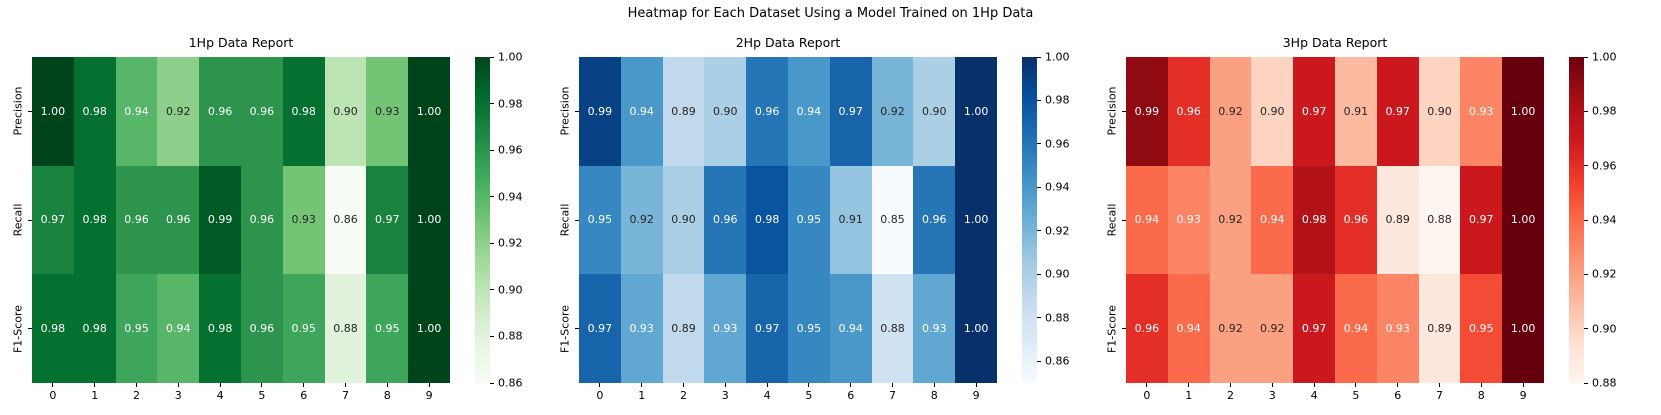  I want to click on heatmap-cell: 0.85, so click(892, 220).